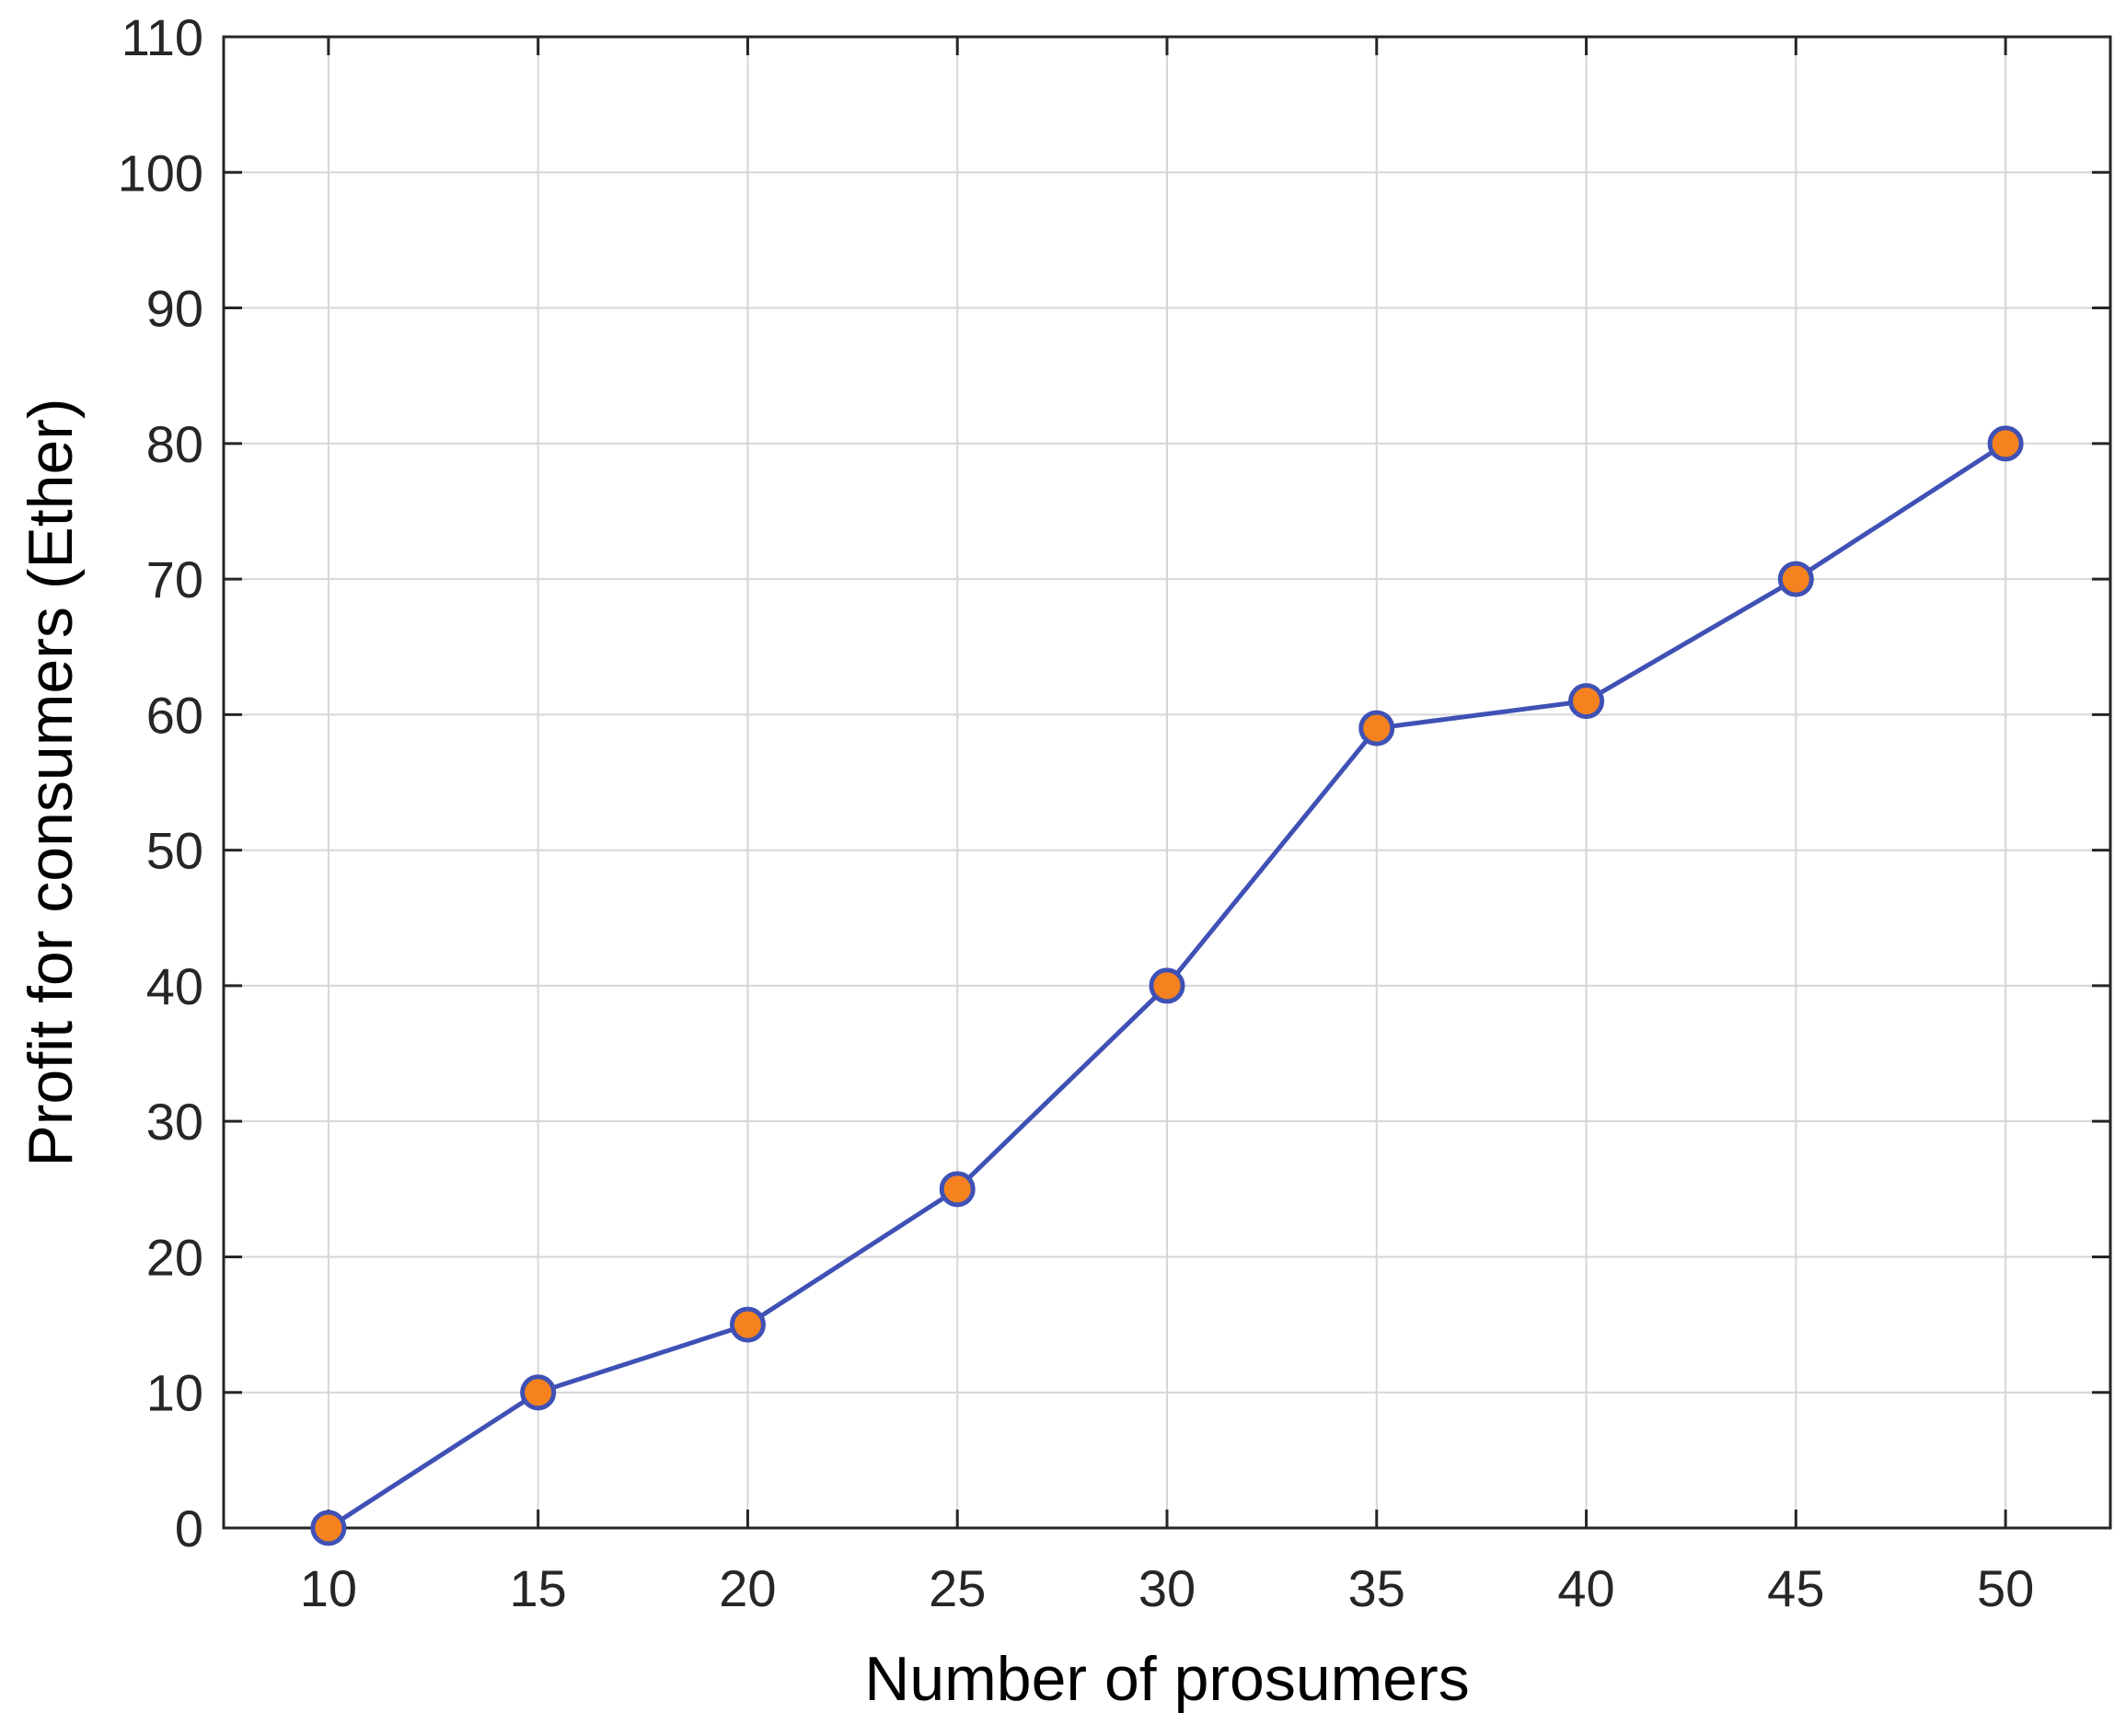 Image resolution: width=2126 pixels, height=1736 pixels. What do you see at coordinates (538, 1588) in the screenshot?
I see `x-tick-label: 15` at bounding box center [538, 1588].